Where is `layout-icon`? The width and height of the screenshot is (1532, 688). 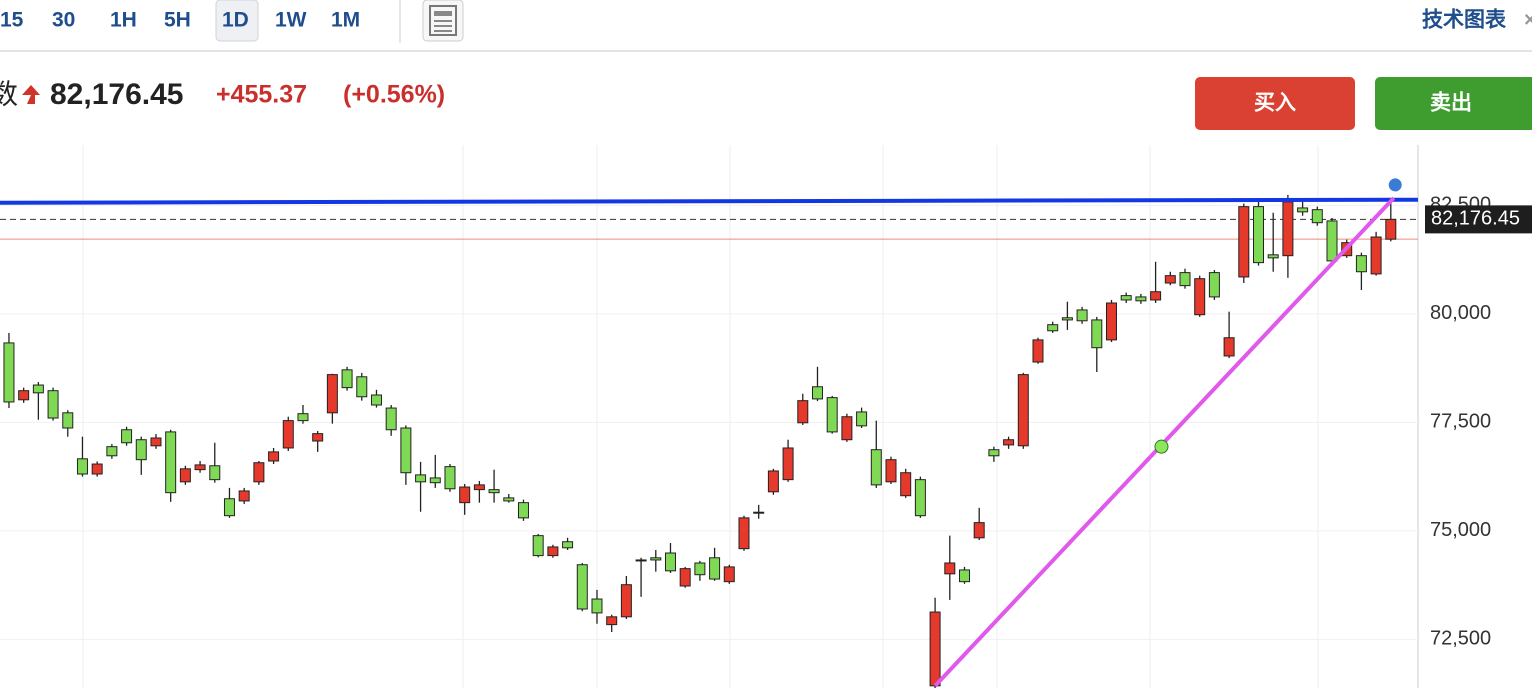 layout-icon is located at coordinates (443, 21).